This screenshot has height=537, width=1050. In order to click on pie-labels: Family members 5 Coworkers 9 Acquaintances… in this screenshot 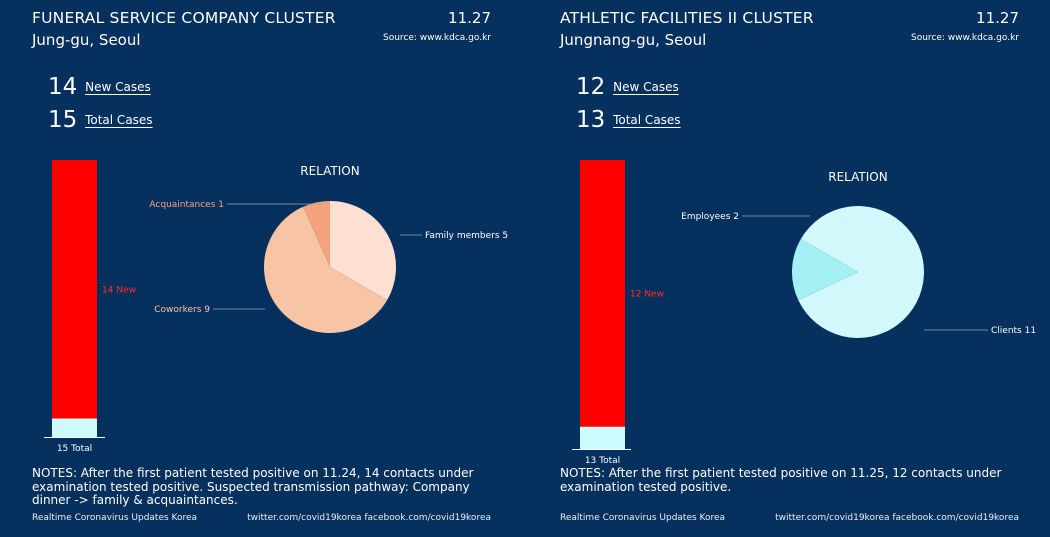, I will do `click(328, 257)`.